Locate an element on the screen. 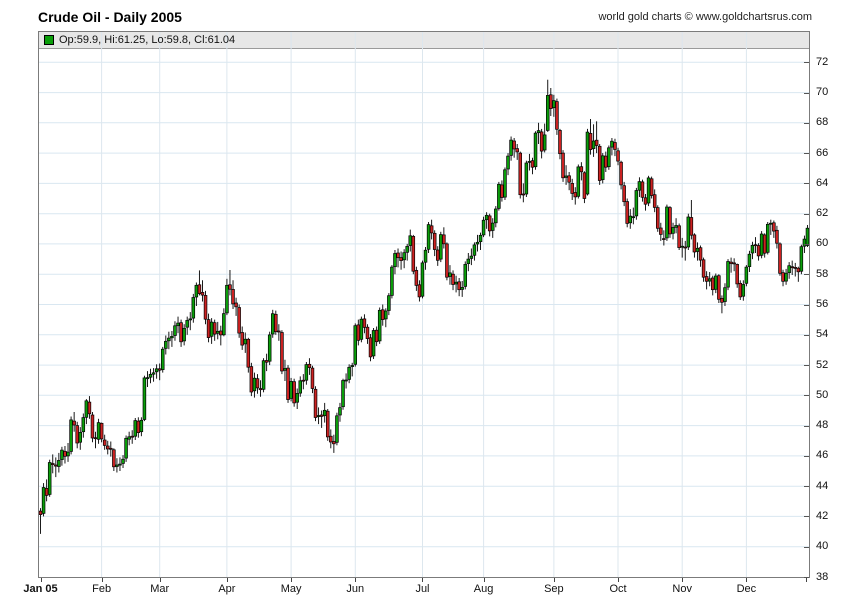  legend-content: Op:59.9, Hi:61.25, Lo:59.8, Cl:61.04 is located at coordinates (139, 40).